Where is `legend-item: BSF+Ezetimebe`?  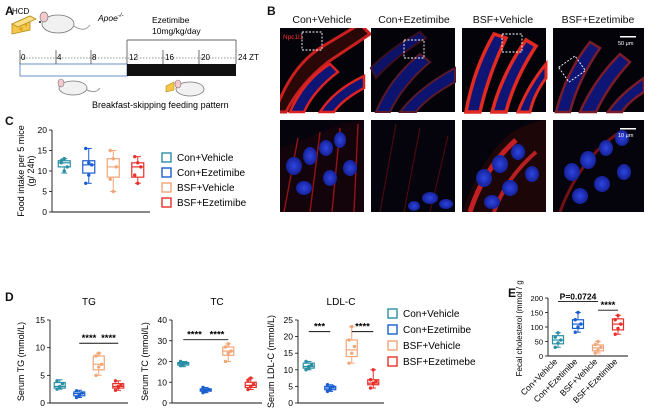 legend-item: BSF+Ezetimebe is located at coordinates (439, 362).